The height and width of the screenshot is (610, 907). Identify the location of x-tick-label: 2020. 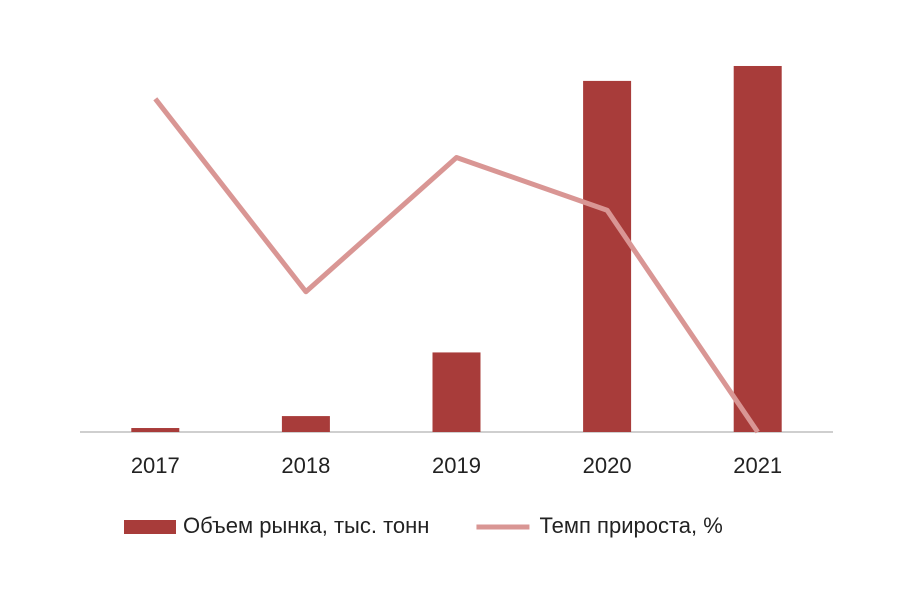
(607, 465).